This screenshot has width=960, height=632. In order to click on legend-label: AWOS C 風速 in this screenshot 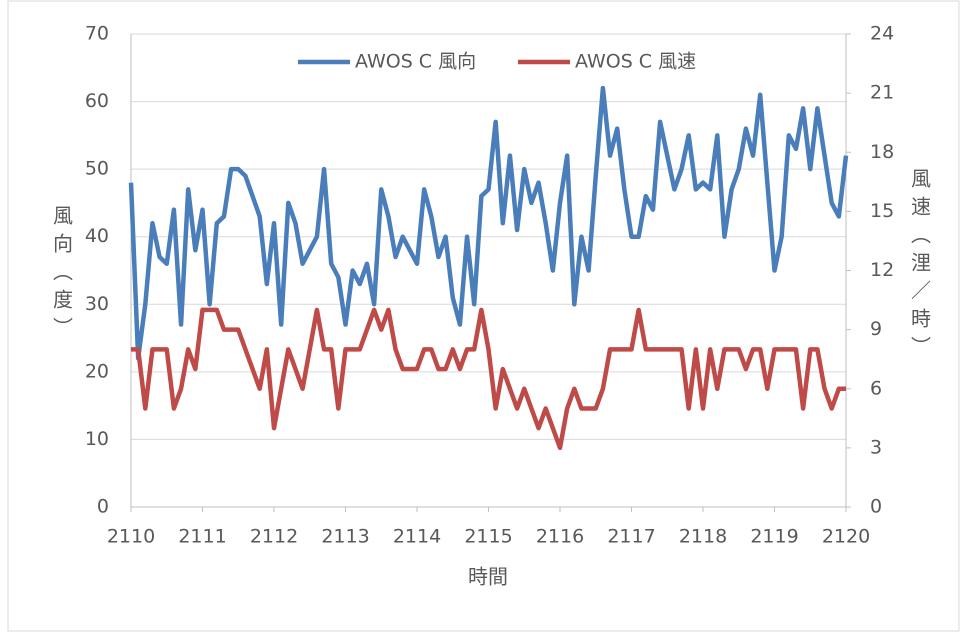, I will do `click(635, 62)`.